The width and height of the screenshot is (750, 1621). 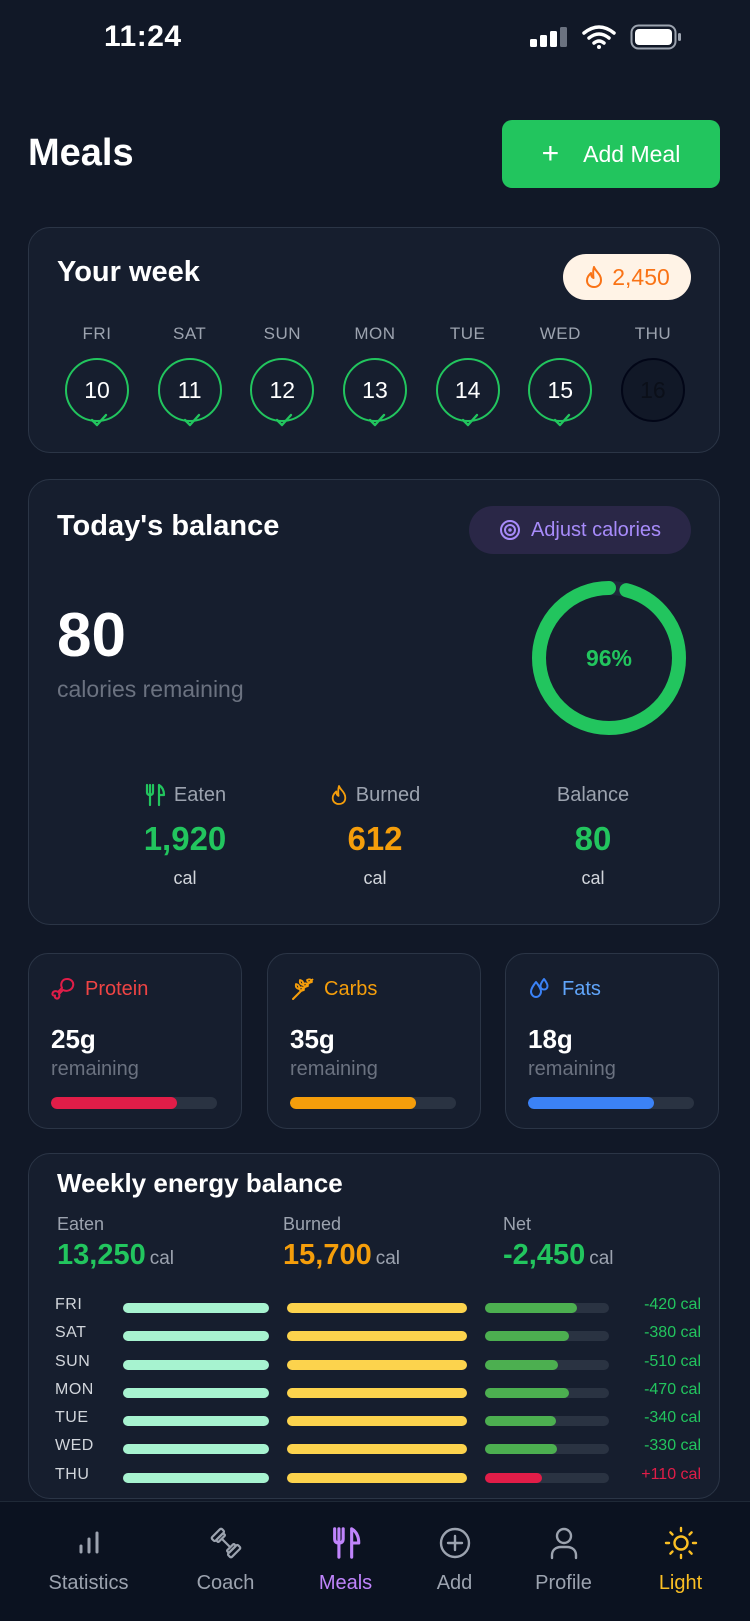 I want to click on weekly-energy-title: Weekly energy balance, so click(x=200, y=1183).